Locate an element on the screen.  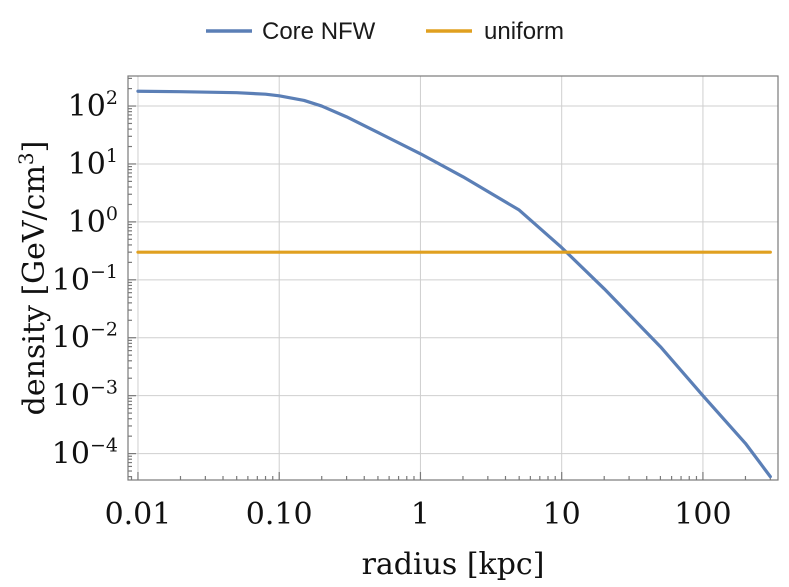
y-axis-label-close: ] is located at coordinates (34, 147).